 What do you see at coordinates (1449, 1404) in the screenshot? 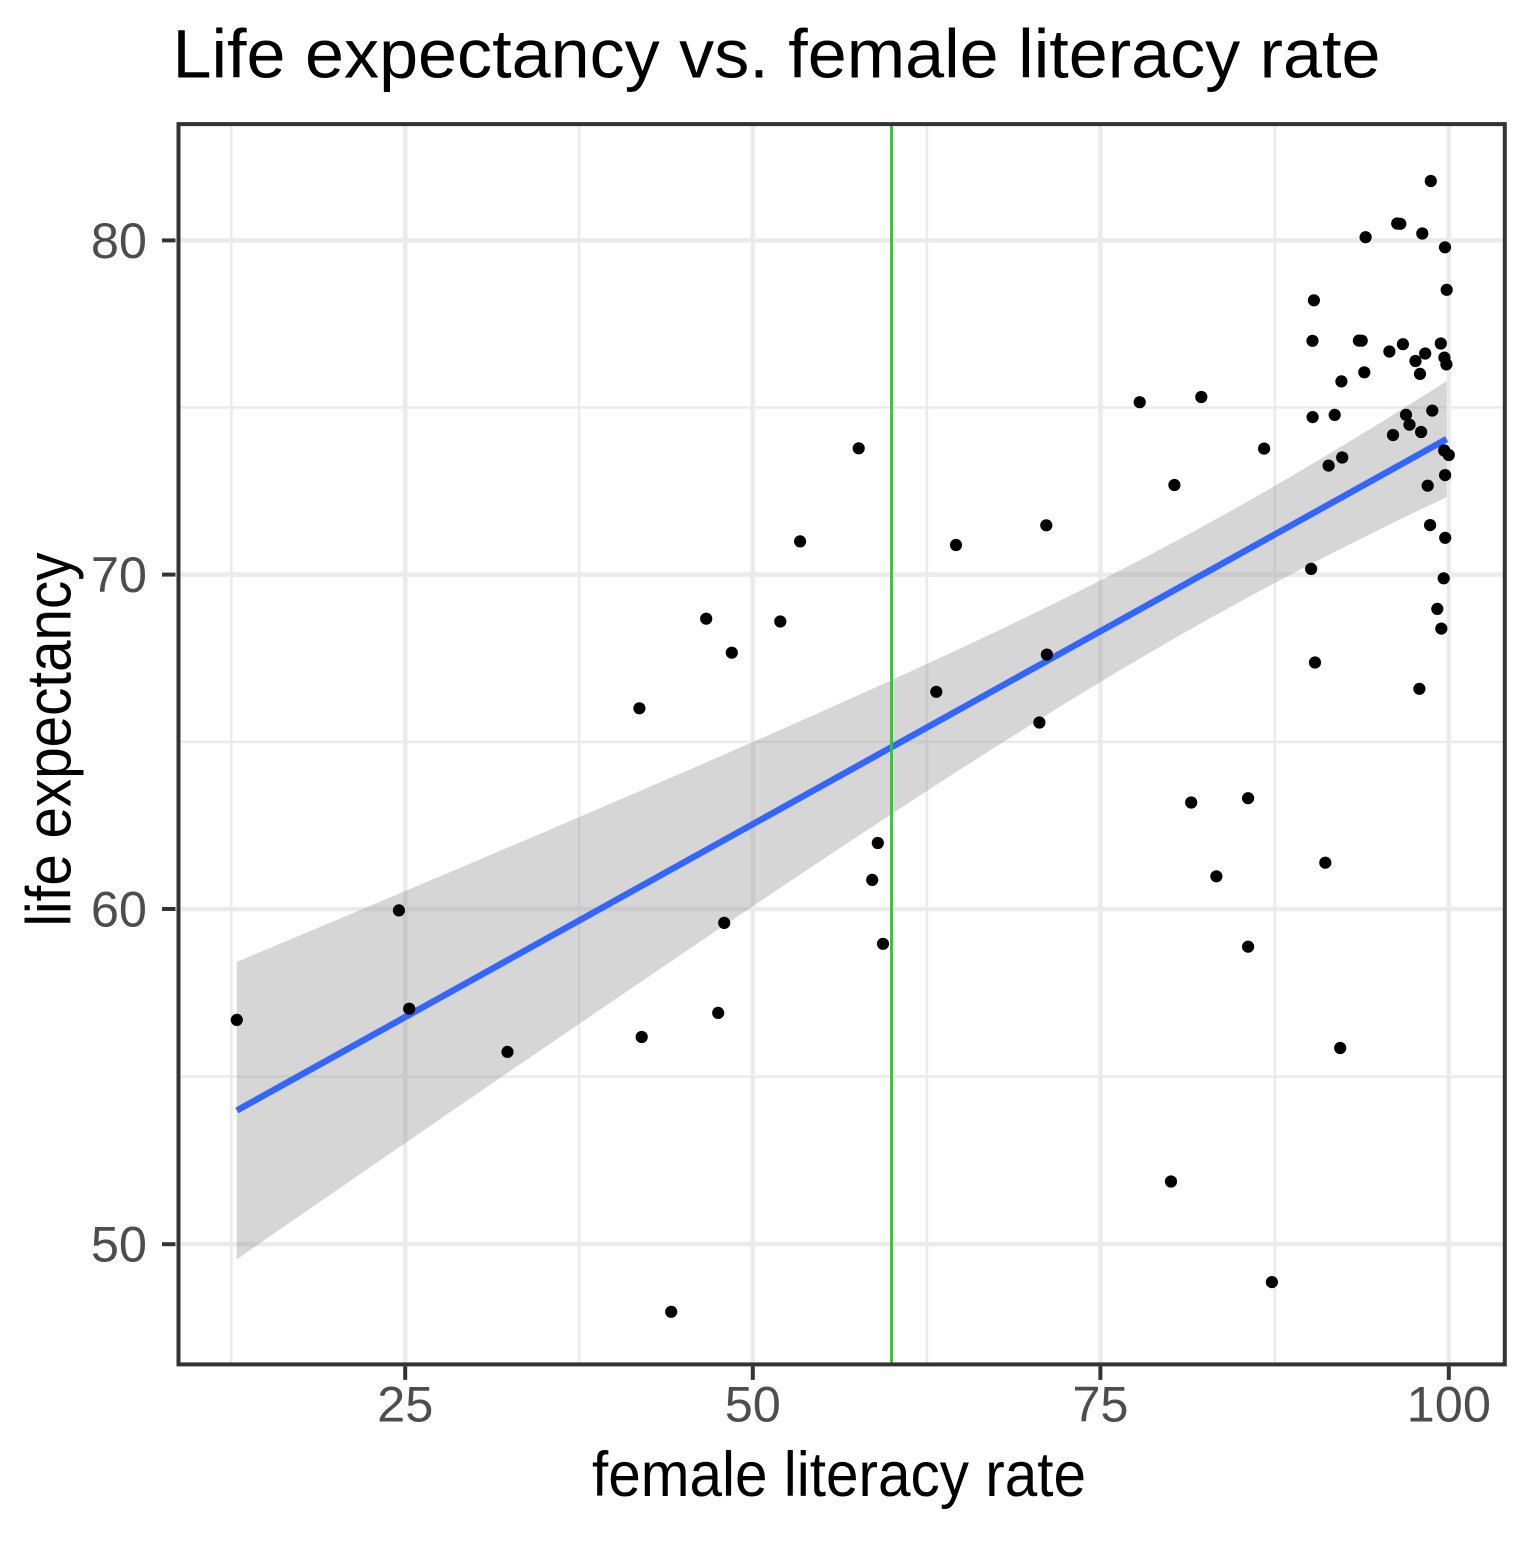
I see `svg-text: 100` at bounding box center [1449, 1404].